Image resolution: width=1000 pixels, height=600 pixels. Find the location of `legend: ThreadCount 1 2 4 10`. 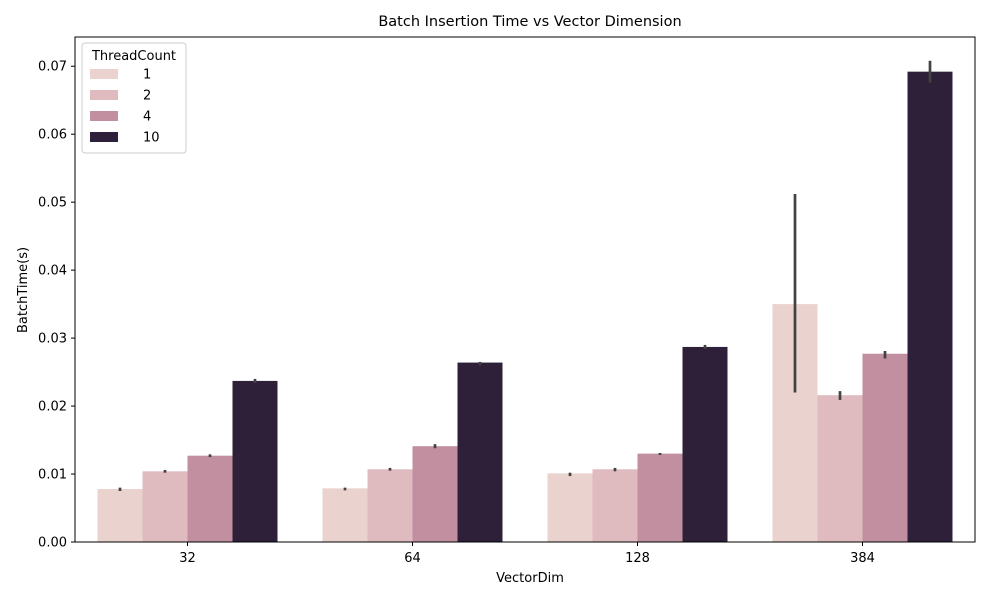

legend: ThreadCount 1 2 4 10 is located at coordinates (134, 98).